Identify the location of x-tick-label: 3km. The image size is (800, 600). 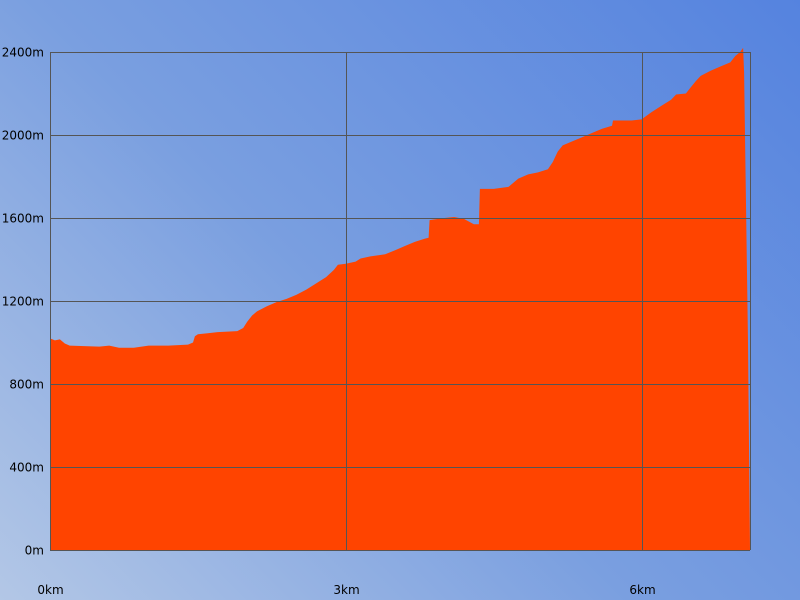
(346, 590).